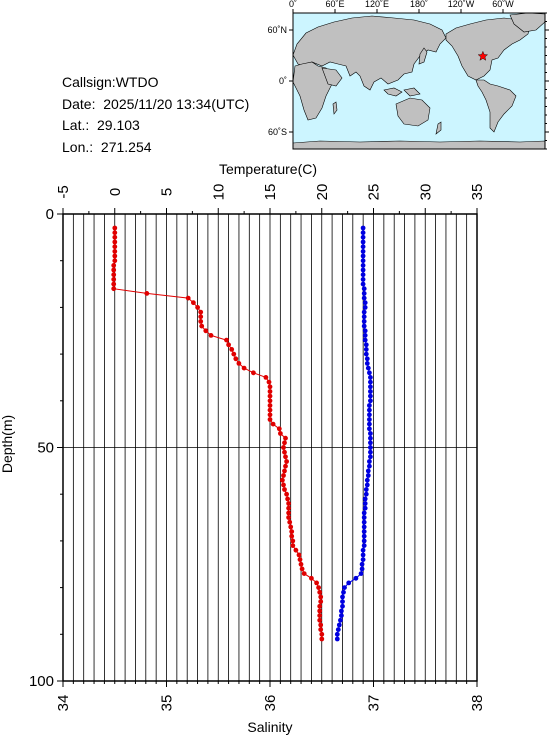  What do you see at coordinates (269, 727) in the screenshot?
I see `bottom-axis-label: Salinity` at bounding box center [269, 727].